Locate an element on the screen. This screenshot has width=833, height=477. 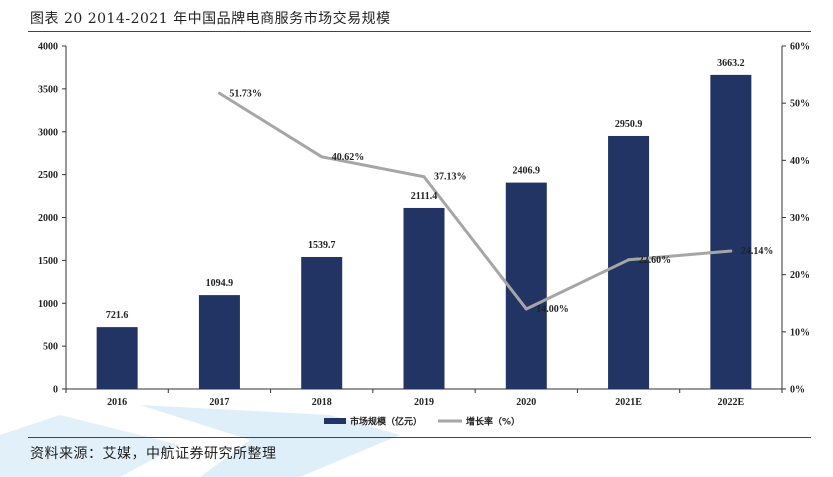
right-tick-label: 50% is located at coordinates (800, 104).